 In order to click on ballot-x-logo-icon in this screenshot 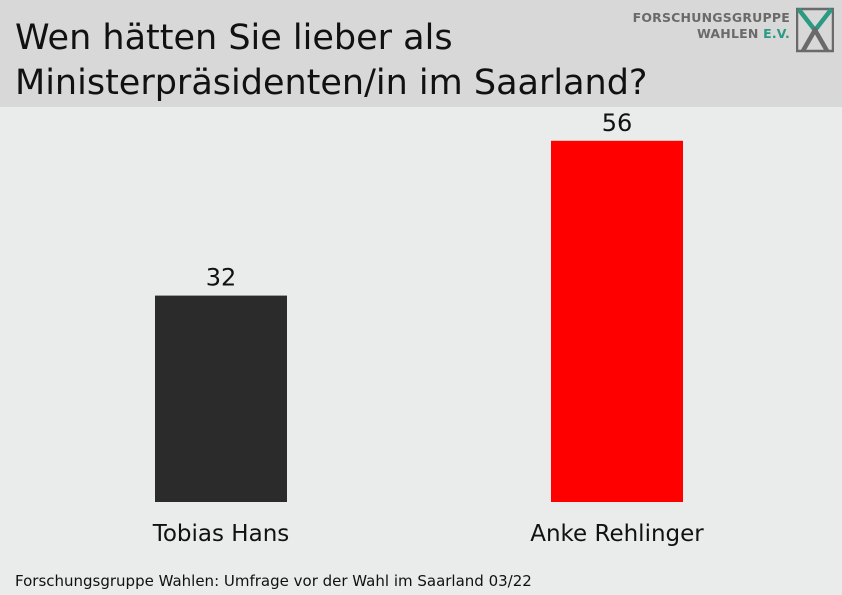, I will do `click(815, 30)`.